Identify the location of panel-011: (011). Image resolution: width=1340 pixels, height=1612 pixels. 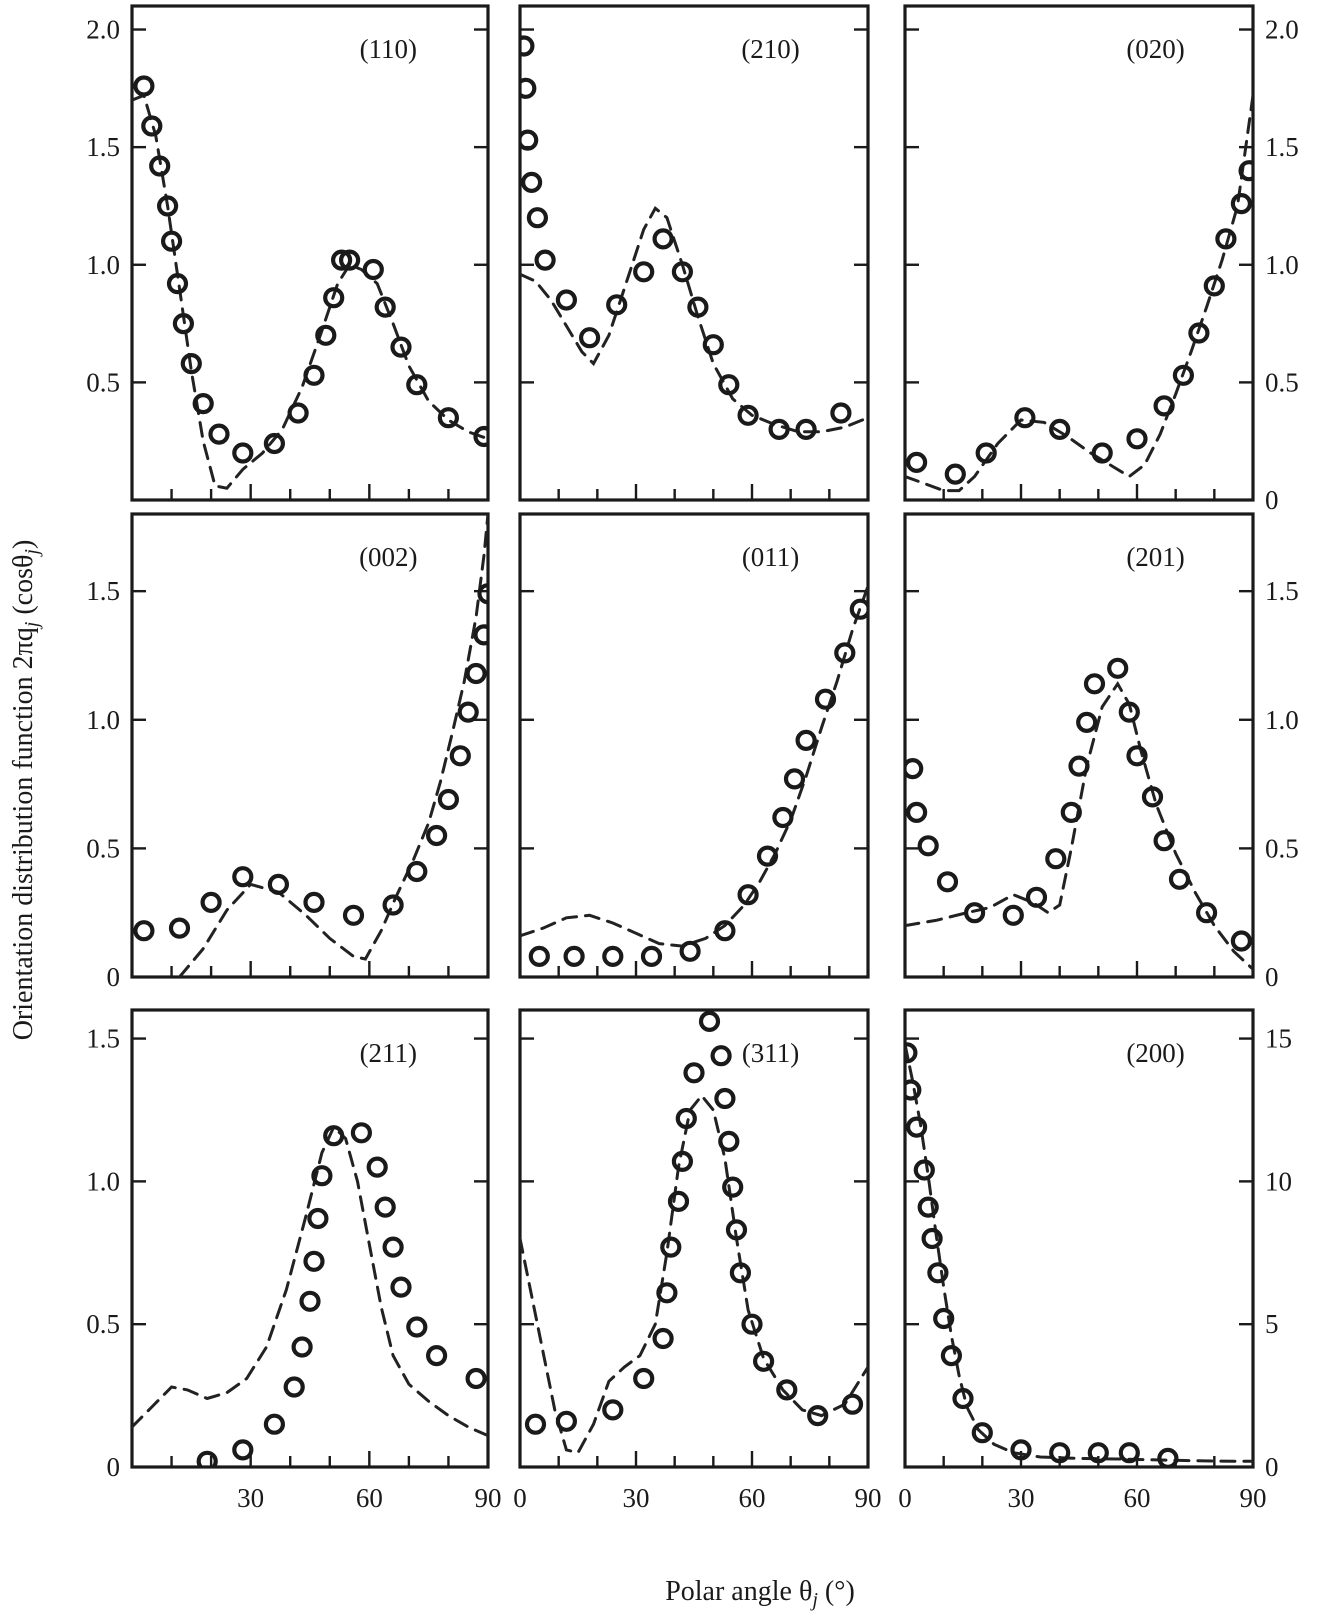
(694, 745).